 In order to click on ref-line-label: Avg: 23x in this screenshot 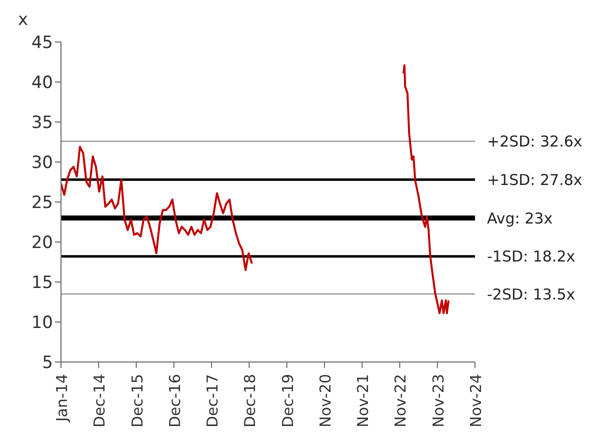, I will do `click(520, 218)`.